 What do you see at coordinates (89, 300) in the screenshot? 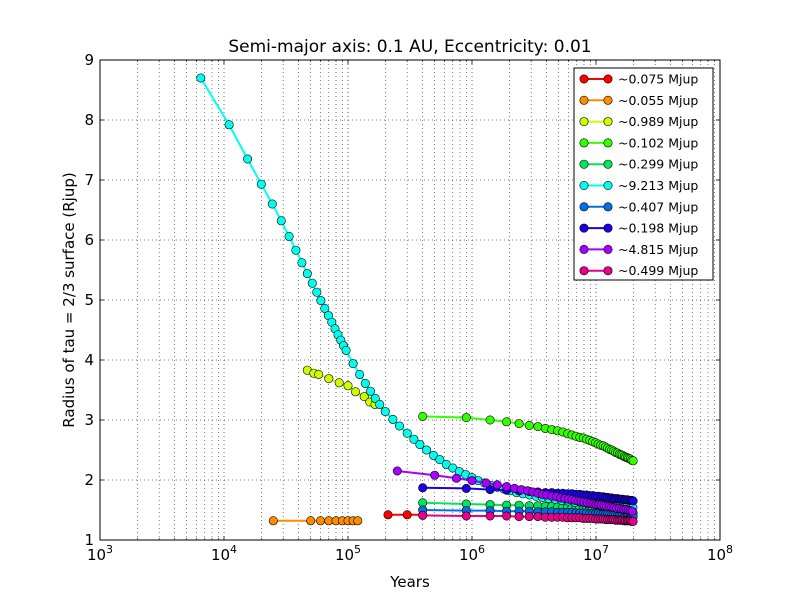
I see `y-tick-label: 5` at bounding box center [89, 300].